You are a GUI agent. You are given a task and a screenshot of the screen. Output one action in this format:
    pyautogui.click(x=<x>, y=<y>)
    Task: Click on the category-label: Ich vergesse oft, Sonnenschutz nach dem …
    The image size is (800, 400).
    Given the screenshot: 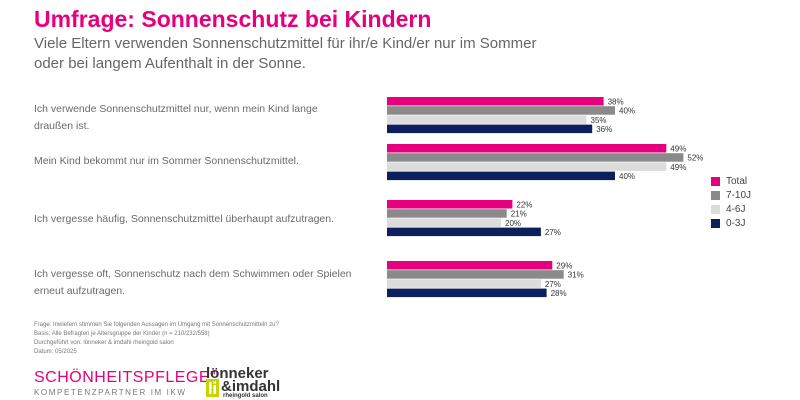 What is the action you would take?
    pyautogui.click(x=193, y=282)
    